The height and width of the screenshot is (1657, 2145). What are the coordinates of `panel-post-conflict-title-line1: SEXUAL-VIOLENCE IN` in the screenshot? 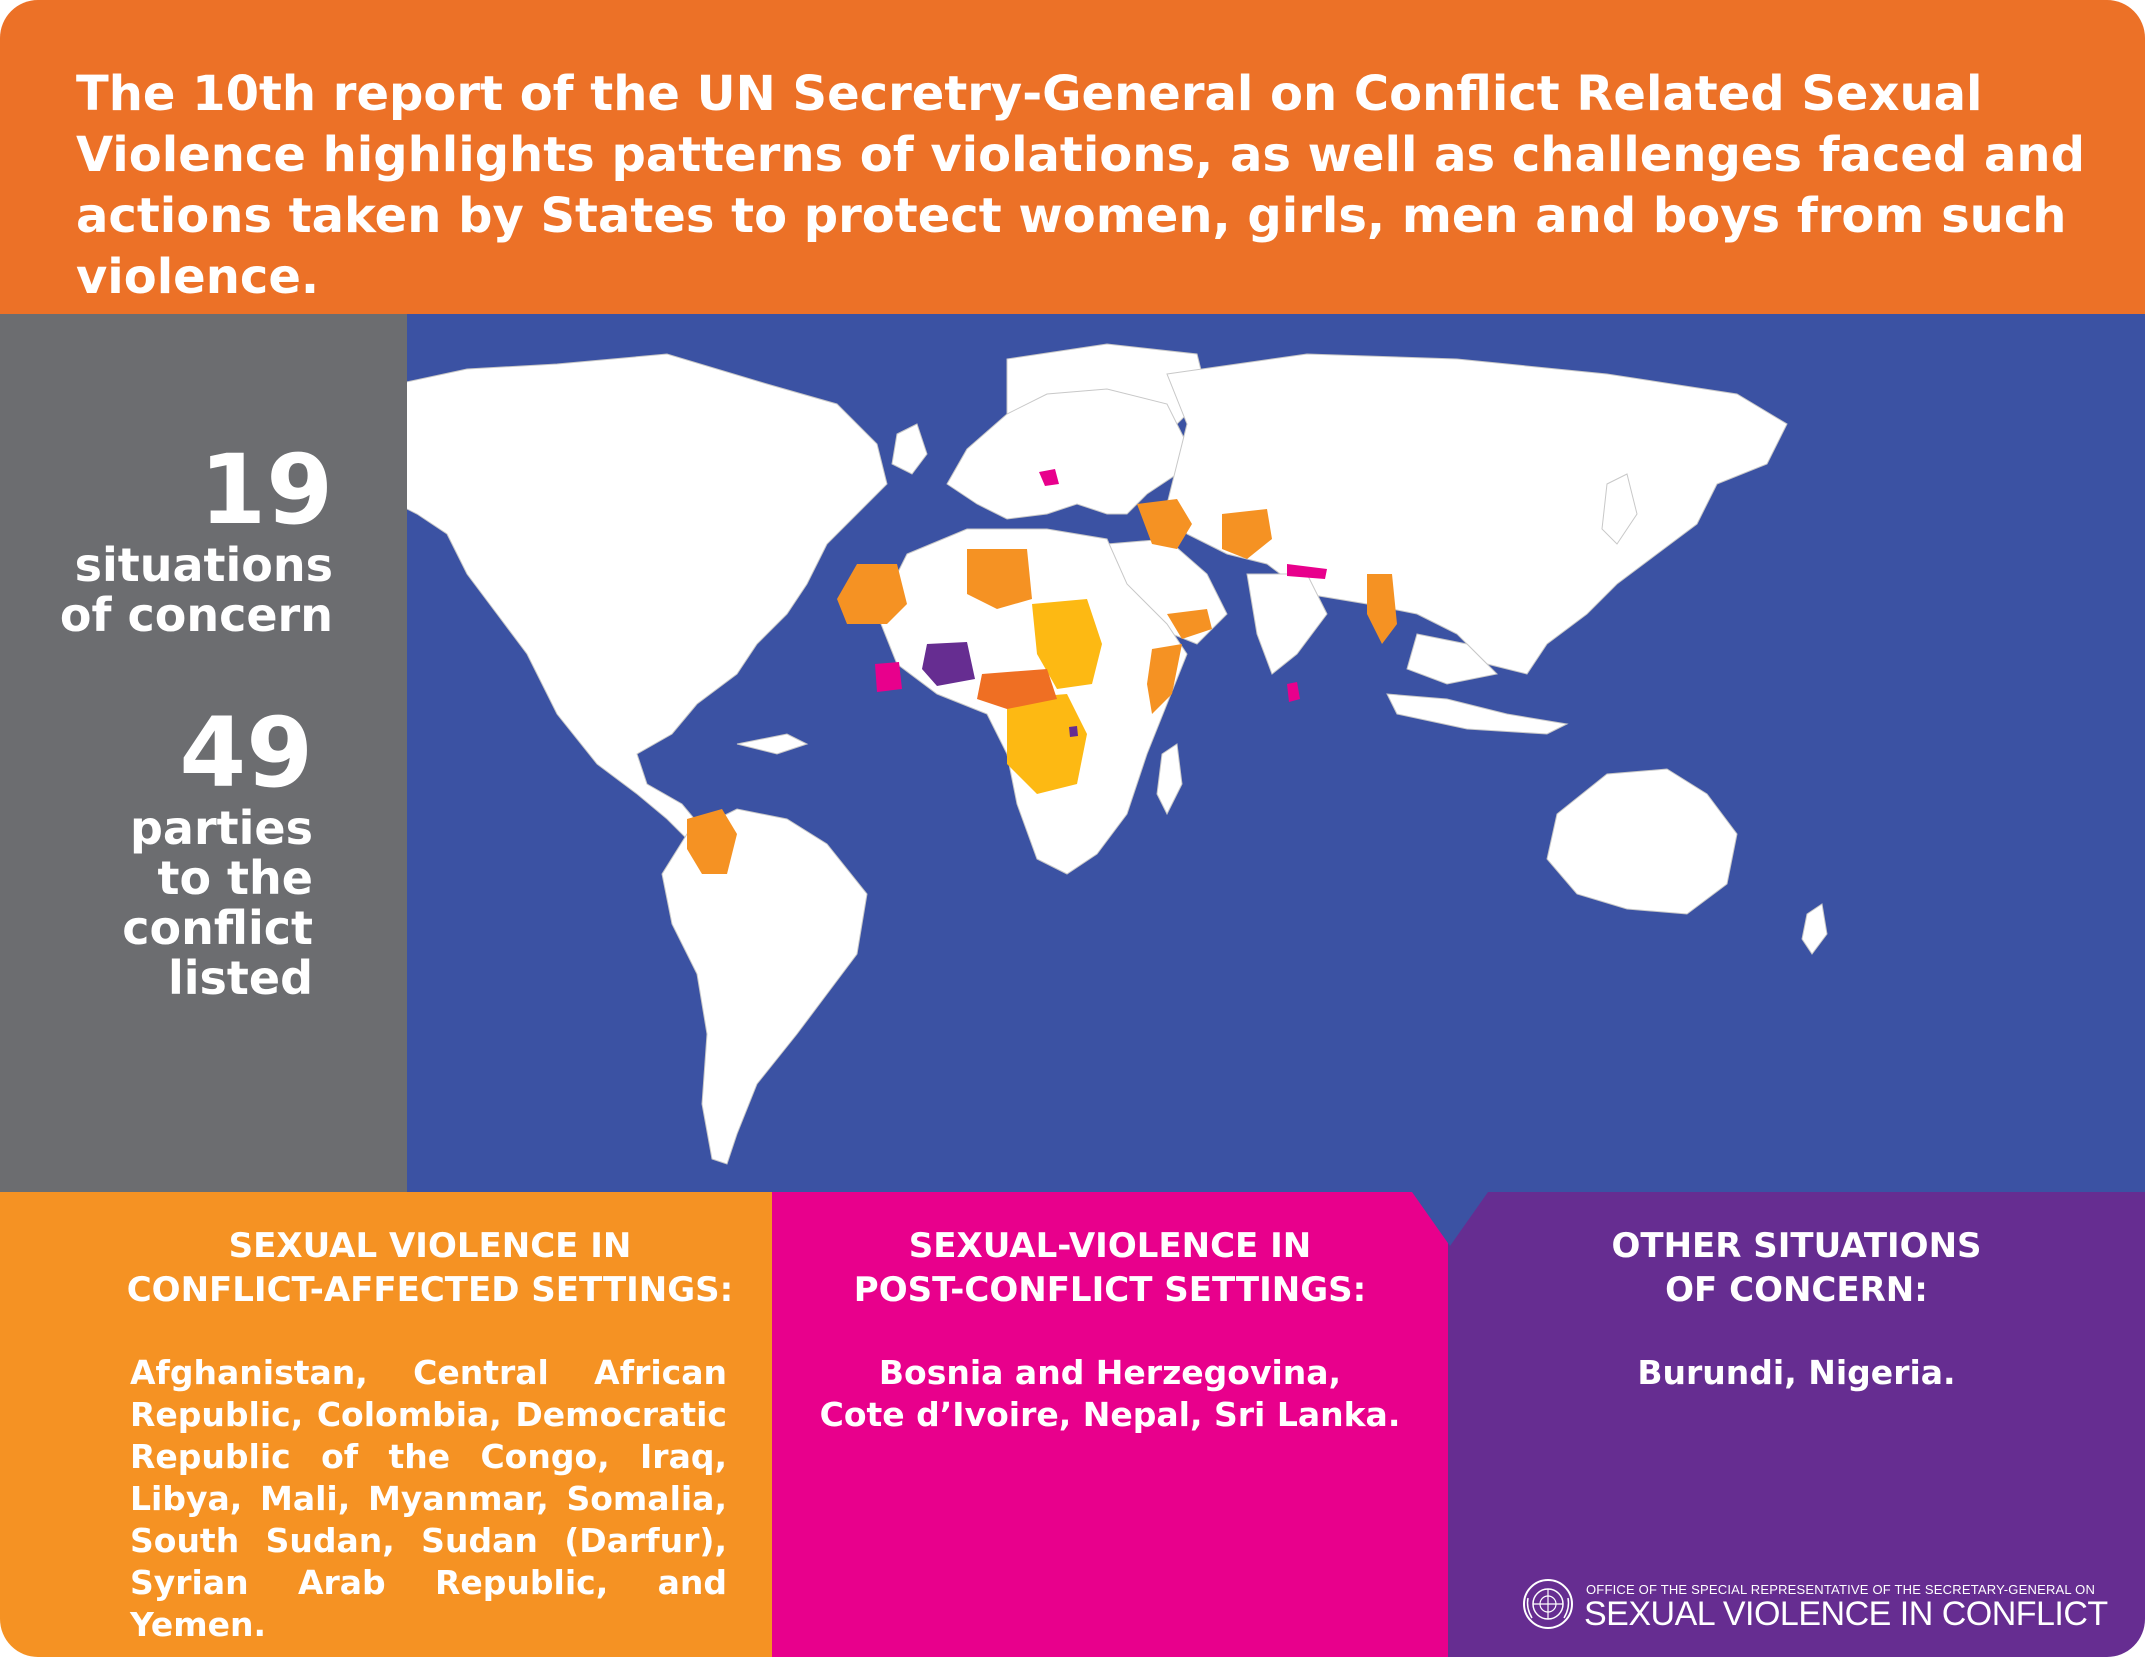 It's located at (1110, 1246).